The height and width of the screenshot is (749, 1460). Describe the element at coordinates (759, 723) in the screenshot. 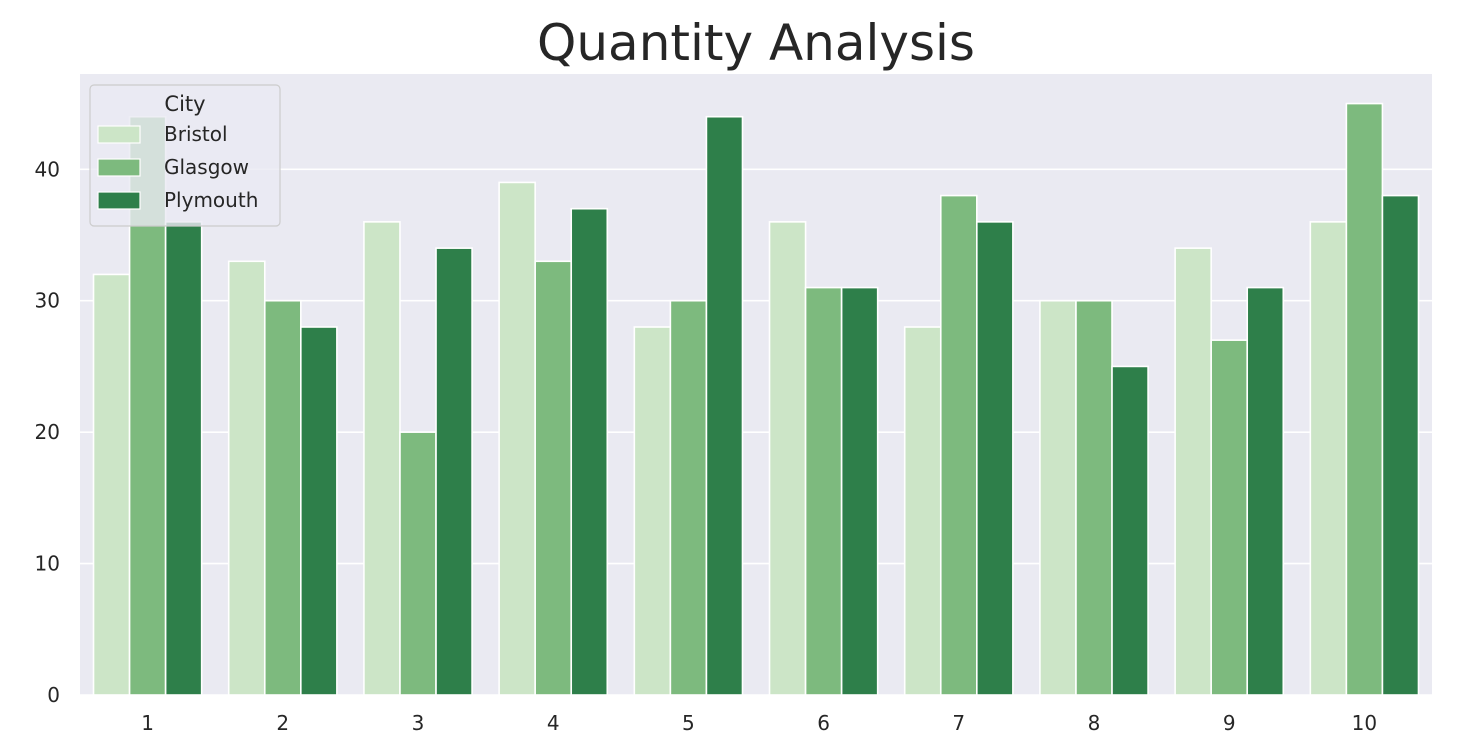

I see `x-axis-ticks: 1 2 3 4 5 6 7 8 9 10` at that location.